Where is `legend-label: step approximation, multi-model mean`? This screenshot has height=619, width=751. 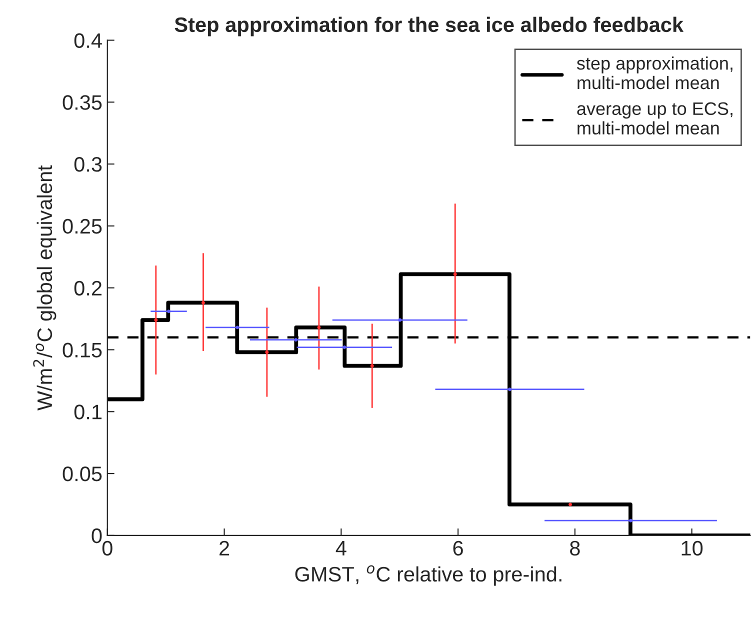 legend-label: step approximation, multi-model mean is located at coordinates (654, 73).